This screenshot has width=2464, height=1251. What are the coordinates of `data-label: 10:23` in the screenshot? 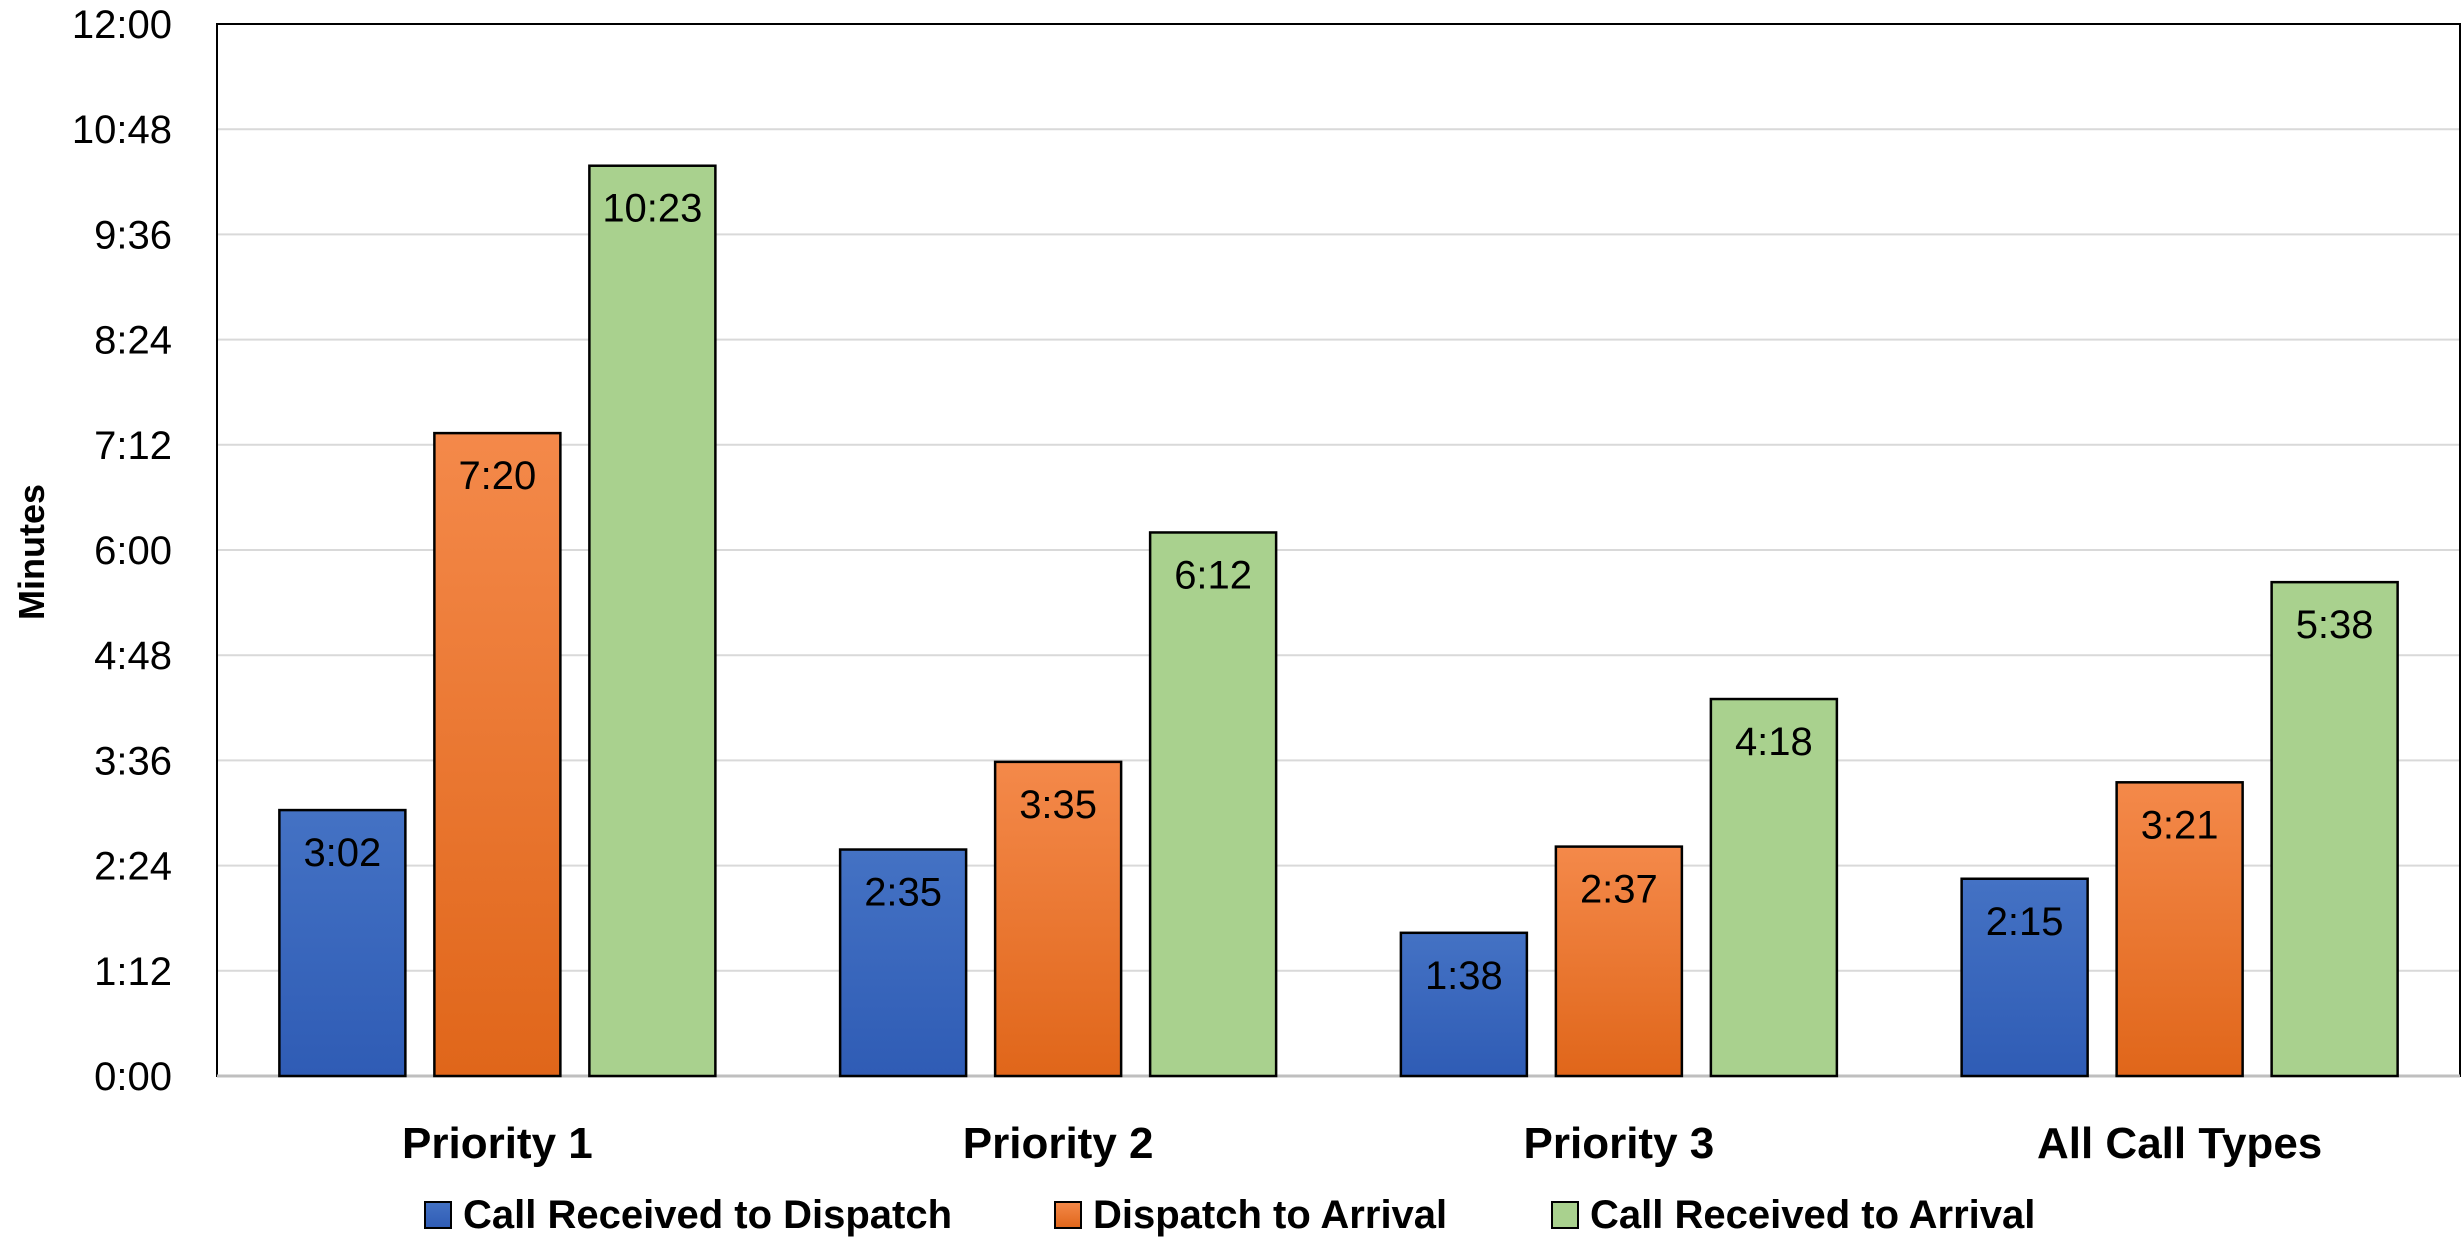 It's located at (652, 209).